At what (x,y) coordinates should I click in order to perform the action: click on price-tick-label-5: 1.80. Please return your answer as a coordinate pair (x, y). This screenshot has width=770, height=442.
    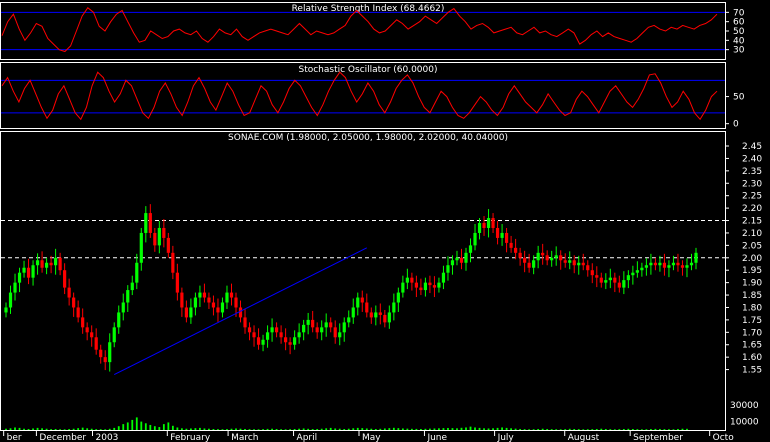
    Looking at the image, I should click on (752, 308).